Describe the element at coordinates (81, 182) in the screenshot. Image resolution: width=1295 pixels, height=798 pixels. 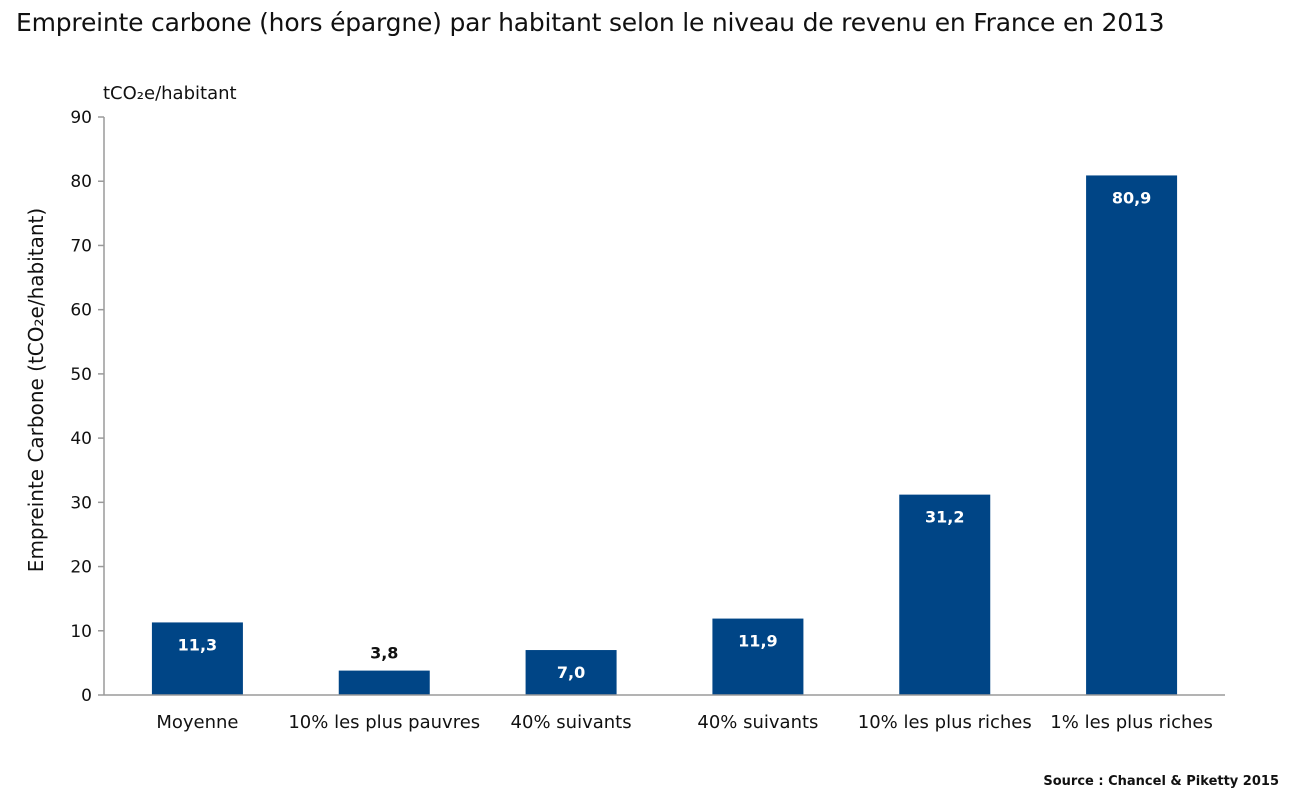
I see `y-tick-label: 80` at that location.